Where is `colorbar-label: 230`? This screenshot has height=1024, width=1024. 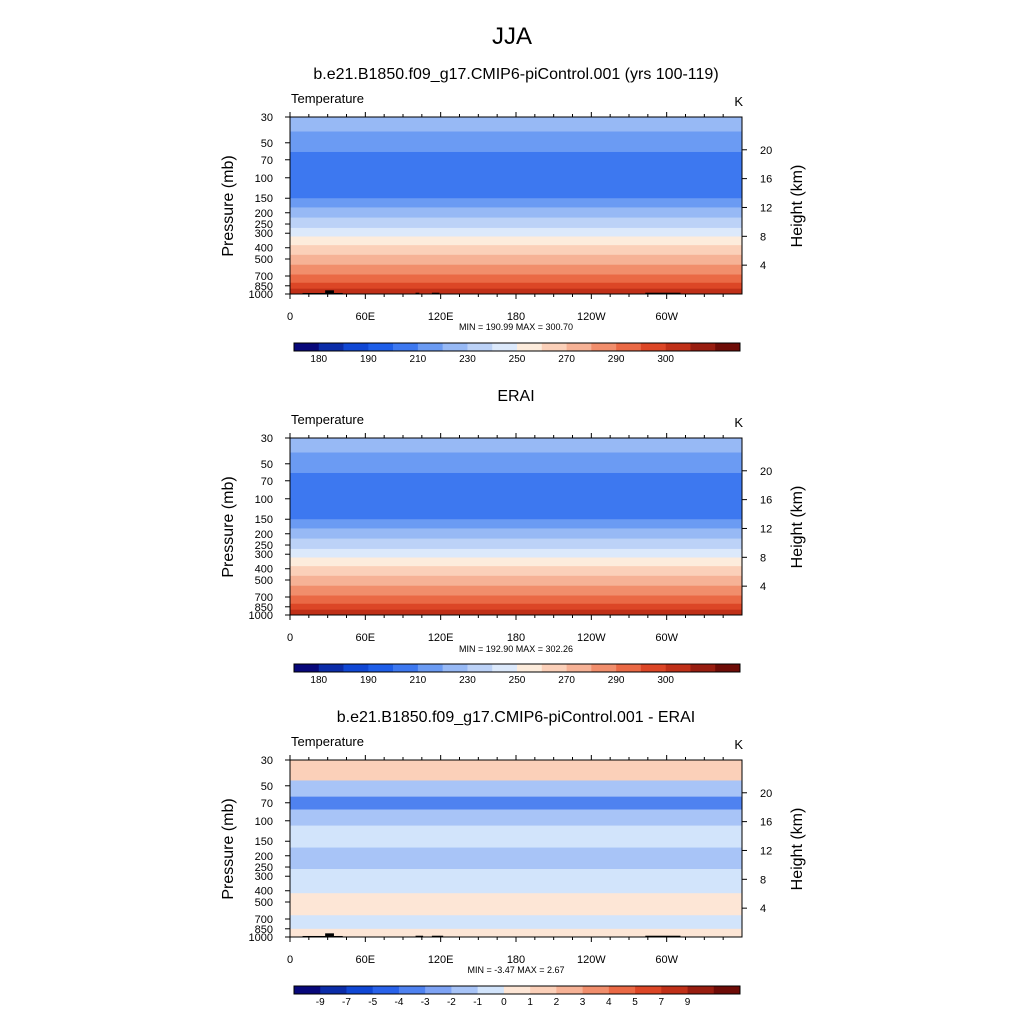 colorbar-label: 230 is located at coordinates (467, 680).